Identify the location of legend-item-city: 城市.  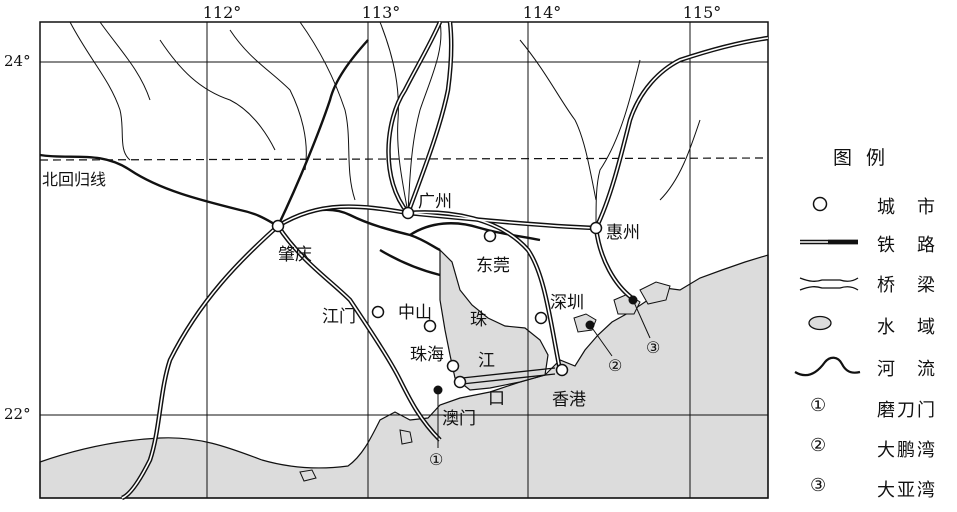
(878, 205).